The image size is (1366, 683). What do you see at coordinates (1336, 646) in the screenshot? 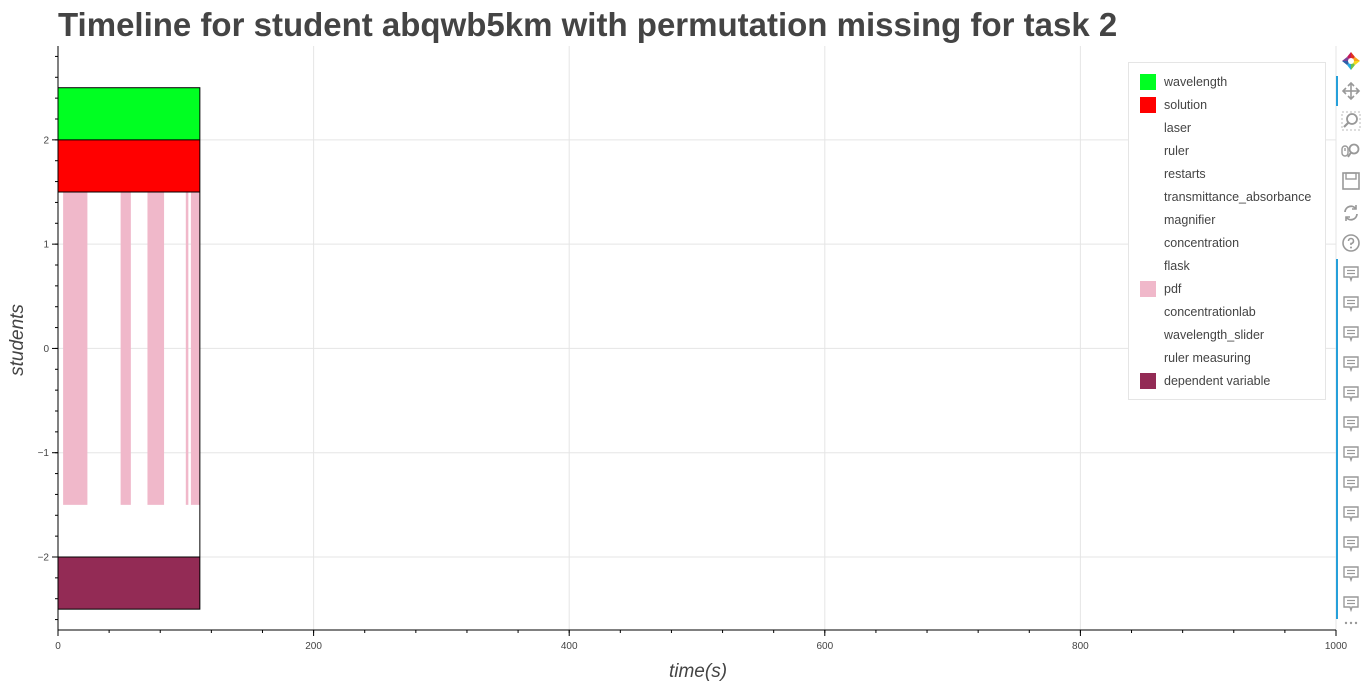
I see `x-tick-label: 1000` at bounding box center [1336, 646].